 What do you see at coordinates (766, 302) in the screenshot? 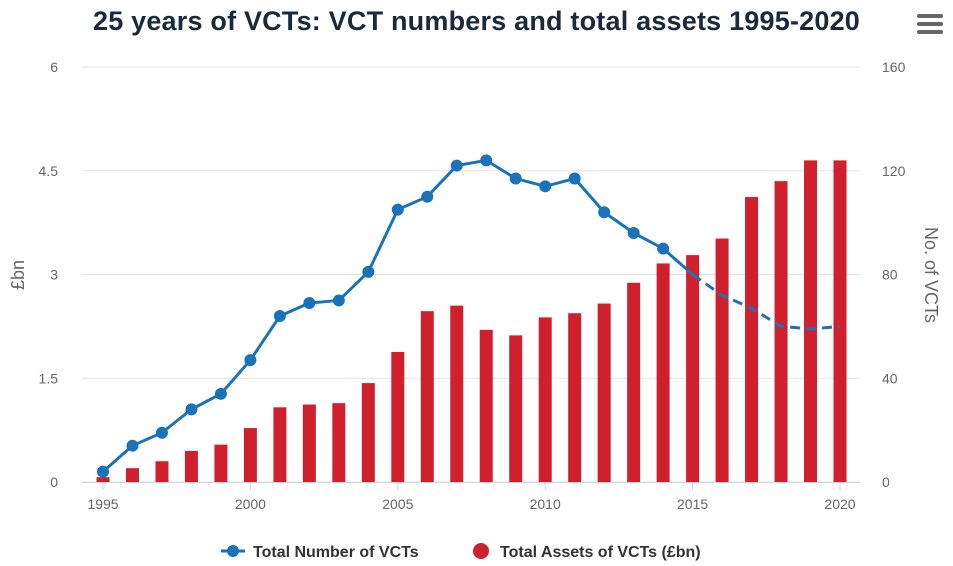
I see `vct-number-line-dashed` at bounding box center [766, 302].